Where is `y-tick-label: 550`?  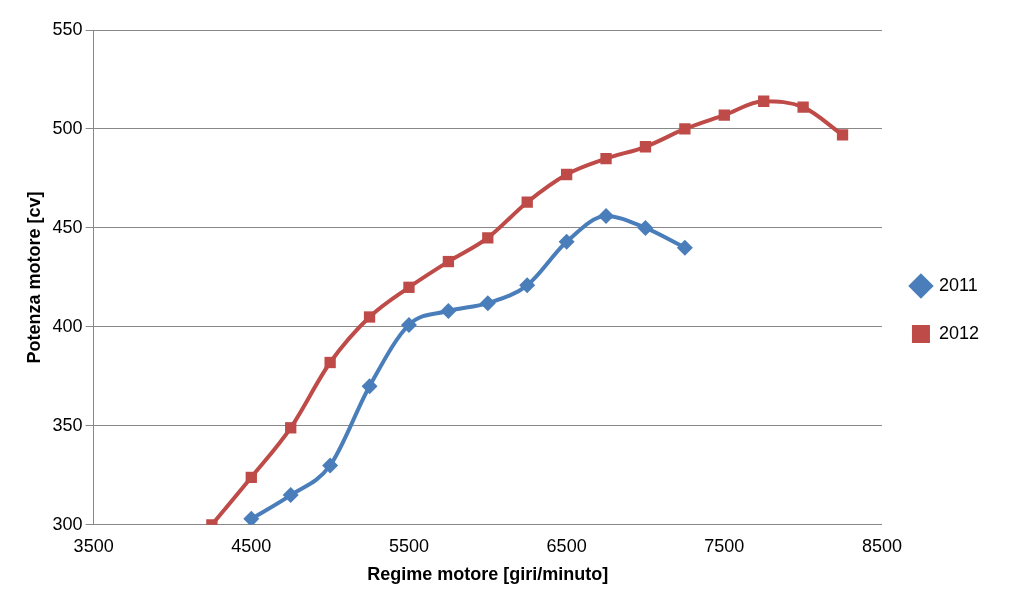 y-tick-label: 550 is located at coordinates (67, 28).